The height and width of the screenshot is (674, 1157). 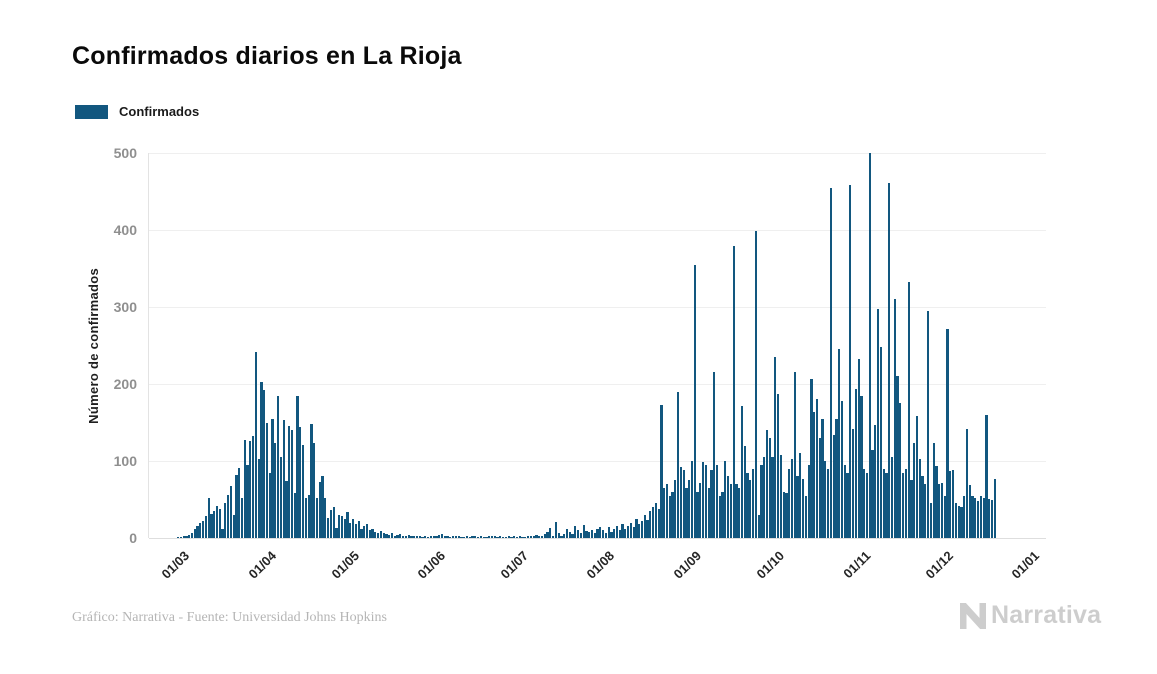 What do you see at coordinates (125, 153) in the screenshot?
I see `y-tick-label: 500` at bounding box center [125, 153].